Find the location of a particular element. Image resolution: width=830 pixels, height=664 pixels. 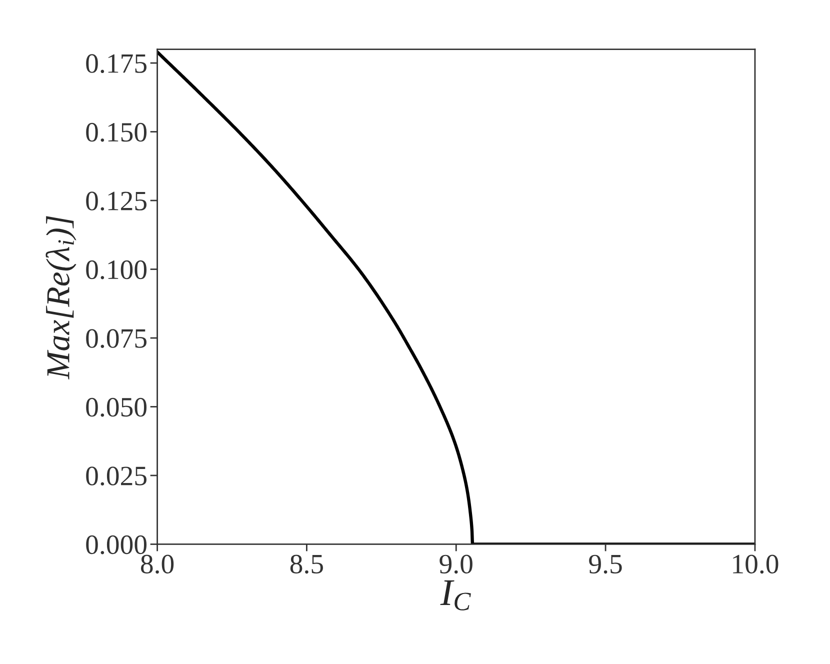

x-tick-label: 9.5 is located at coordinates (605, 564).